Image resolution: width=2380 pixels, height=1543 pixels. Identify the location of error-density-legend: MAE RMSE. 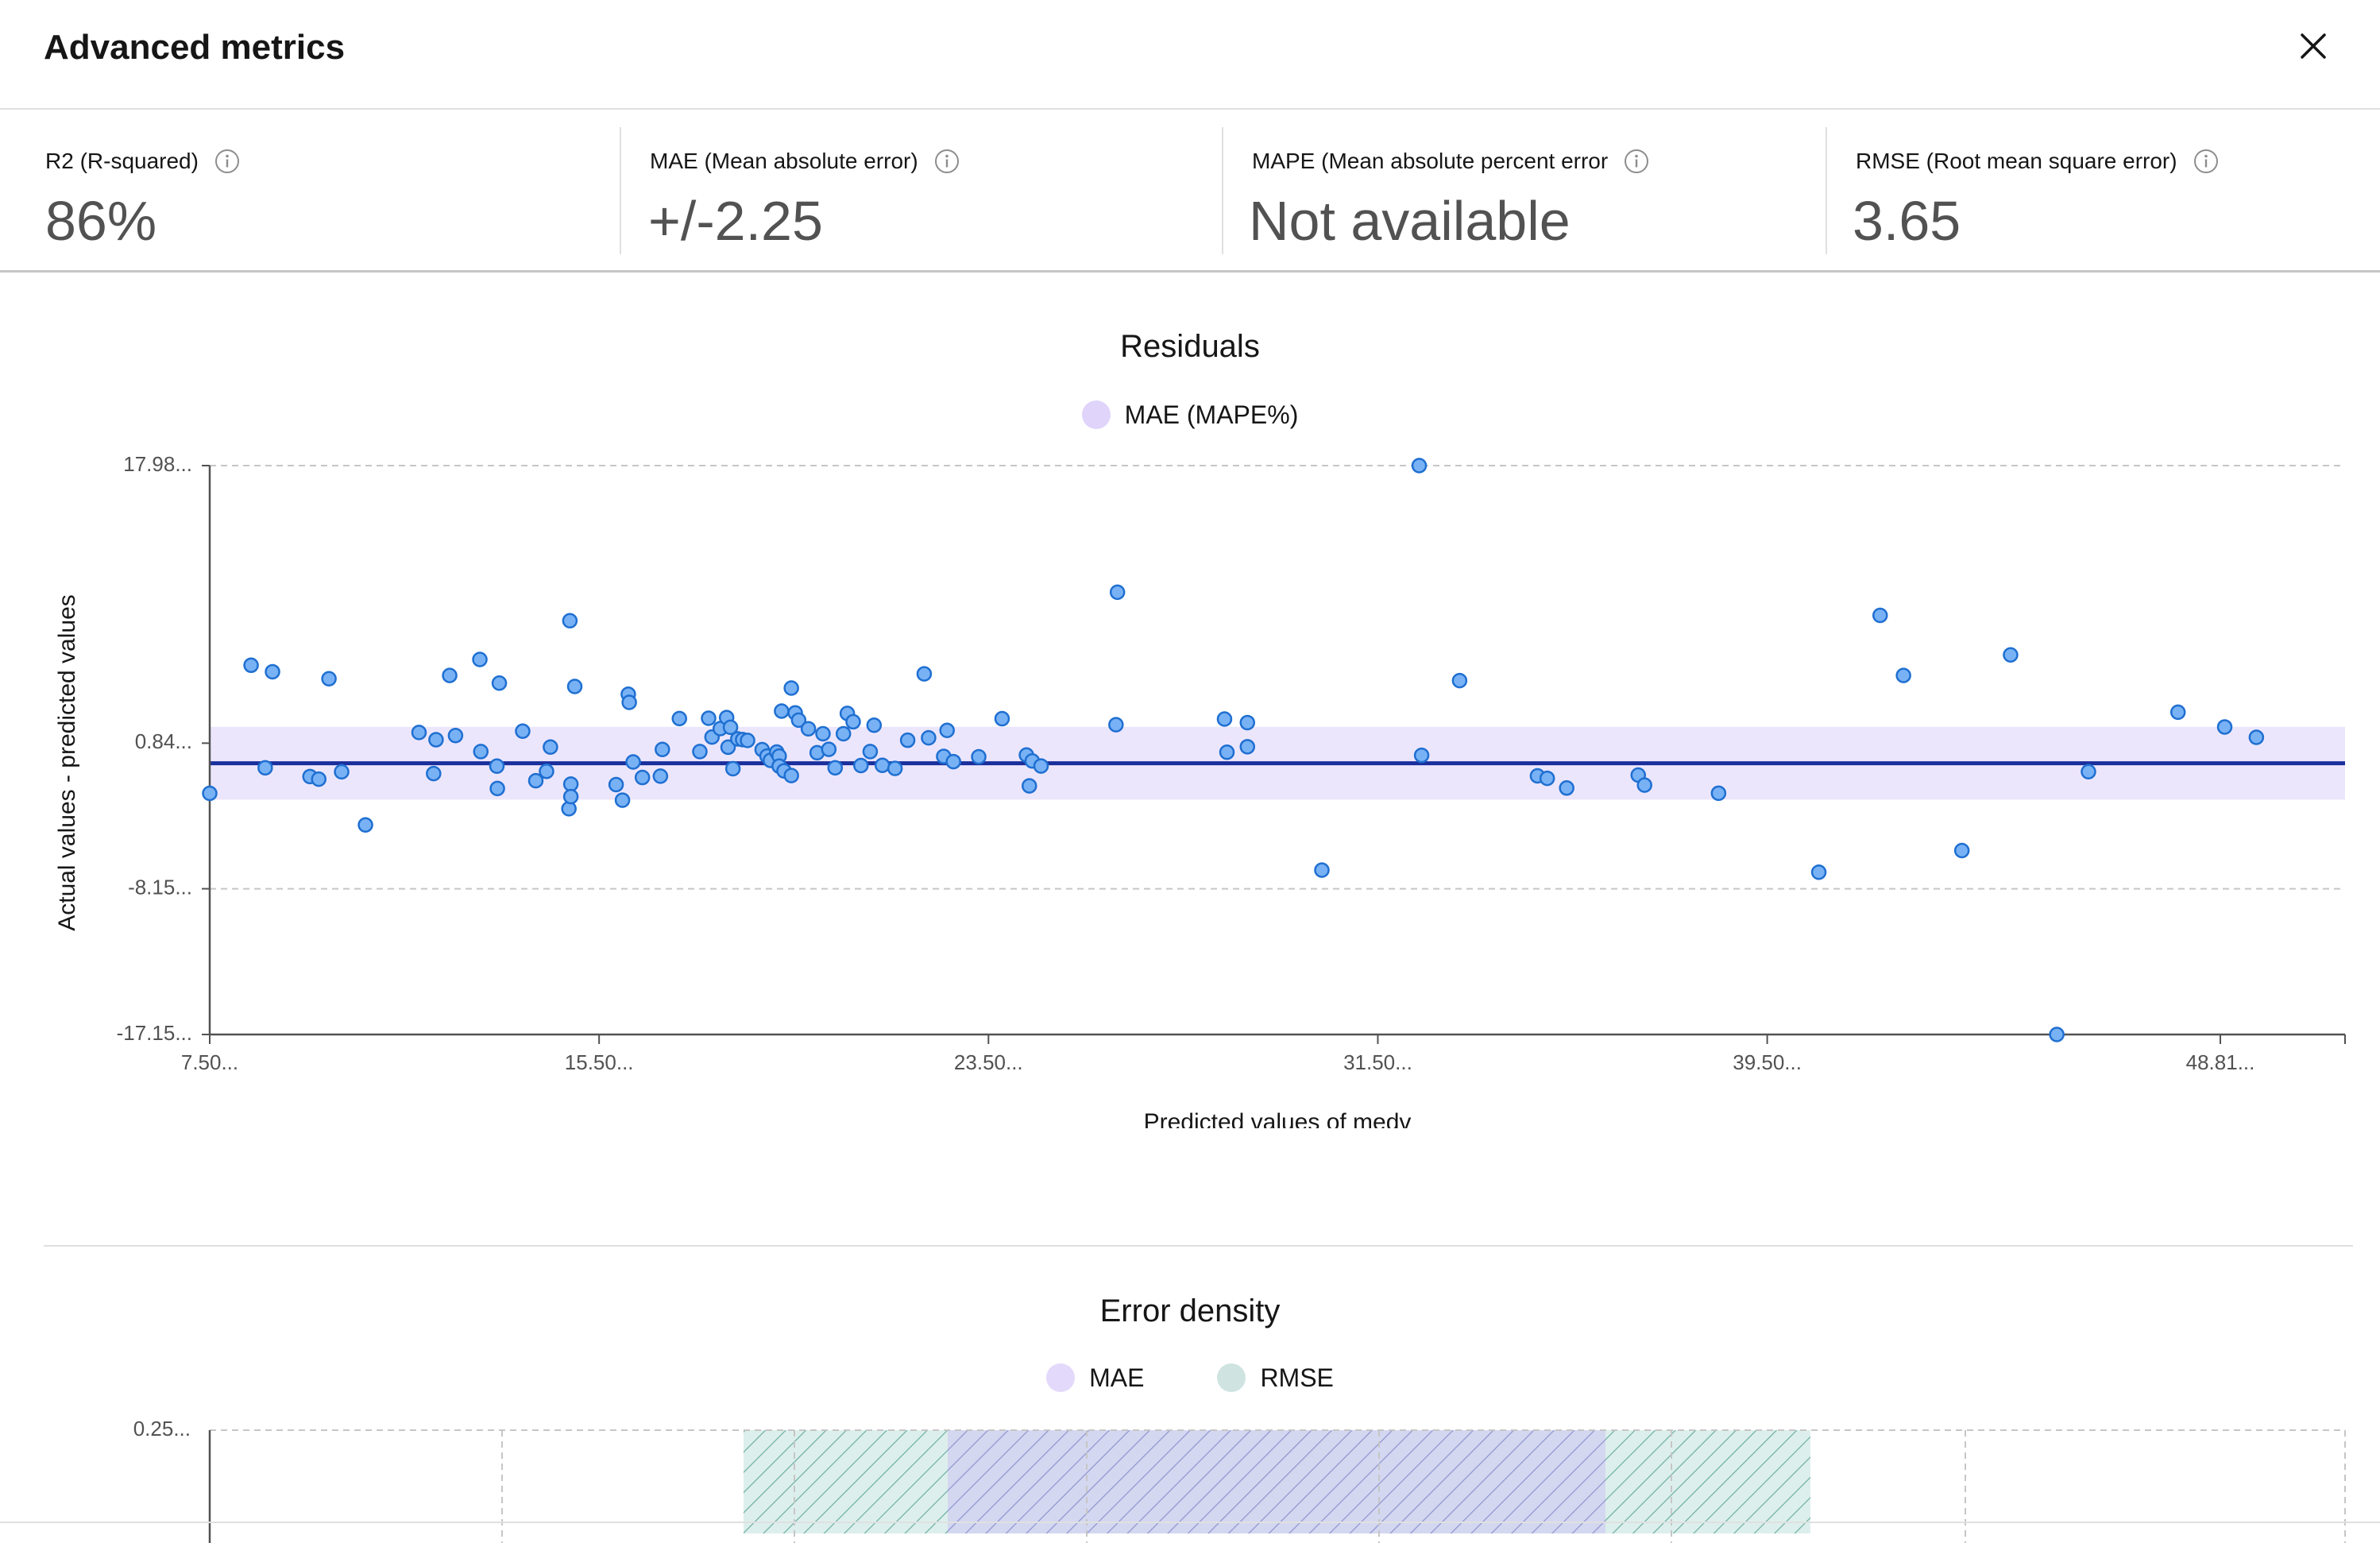
(1190, 1377).